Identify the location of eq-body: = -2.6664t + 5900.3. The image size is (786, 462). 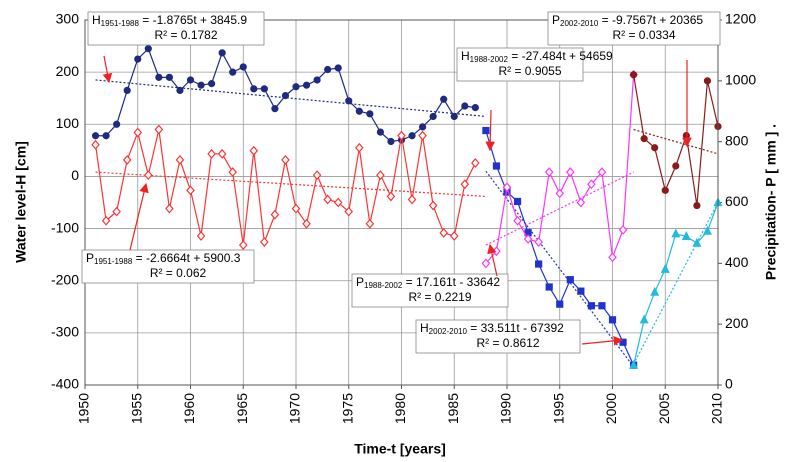
(186, 258).